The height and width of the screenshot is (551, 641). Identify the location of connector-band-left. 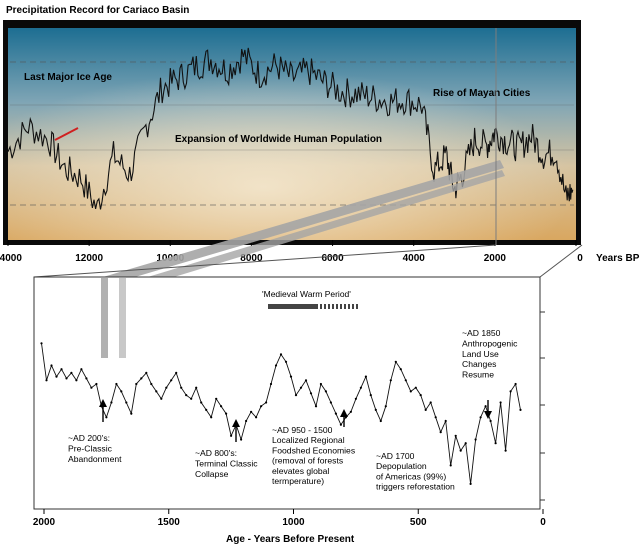
(303, 222).